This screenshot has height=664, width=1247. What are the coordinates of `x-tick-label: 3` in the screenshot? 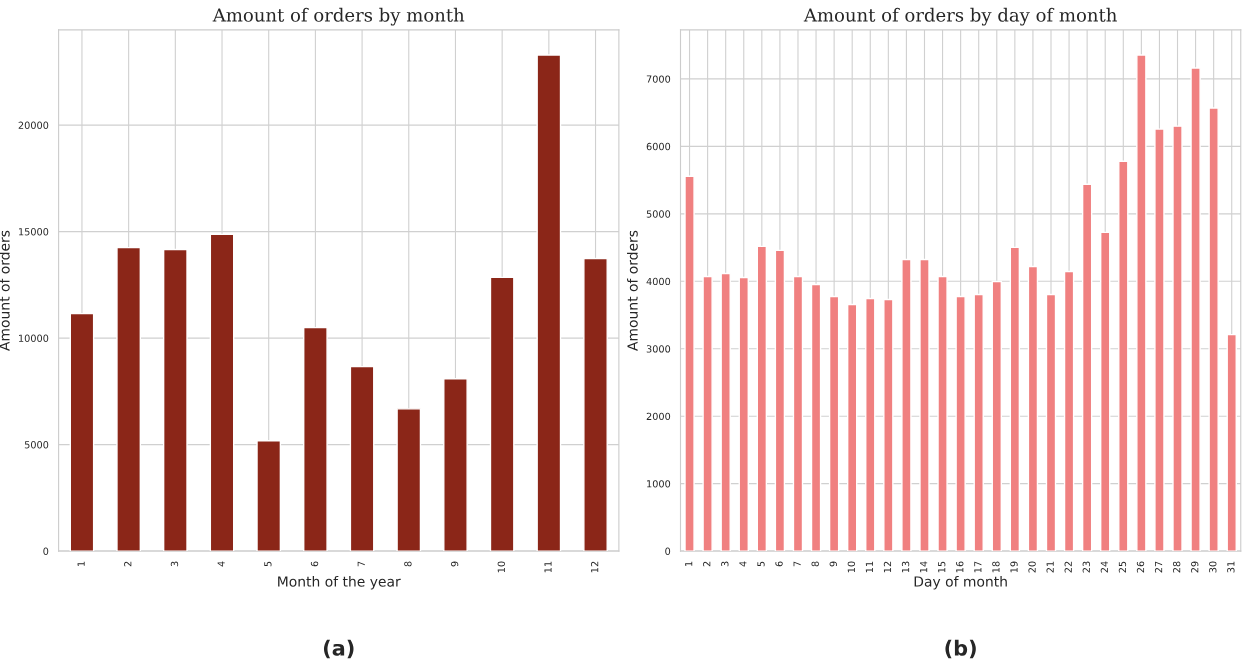 It's located at (725, 564).